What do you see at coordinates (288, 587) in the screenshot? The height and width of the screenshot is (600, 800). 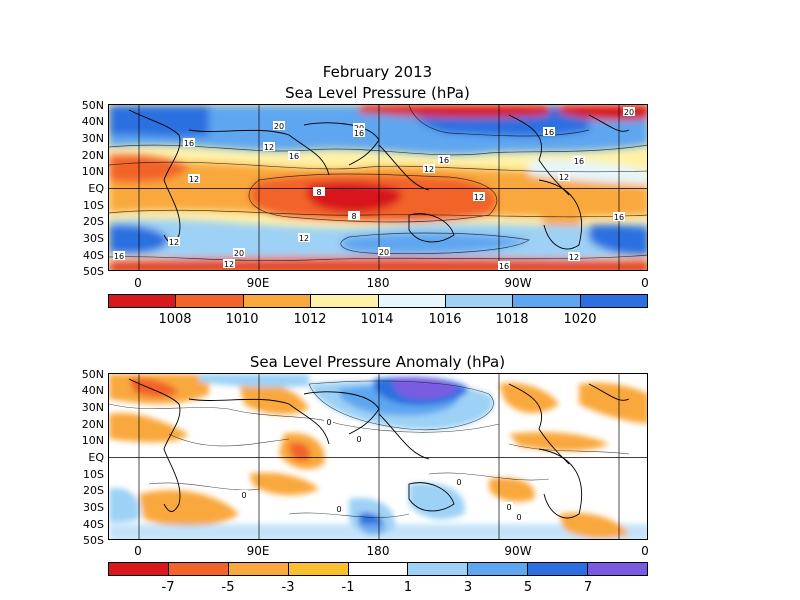 I see `colorbar-label: -3` at bounding box center [288, 587].